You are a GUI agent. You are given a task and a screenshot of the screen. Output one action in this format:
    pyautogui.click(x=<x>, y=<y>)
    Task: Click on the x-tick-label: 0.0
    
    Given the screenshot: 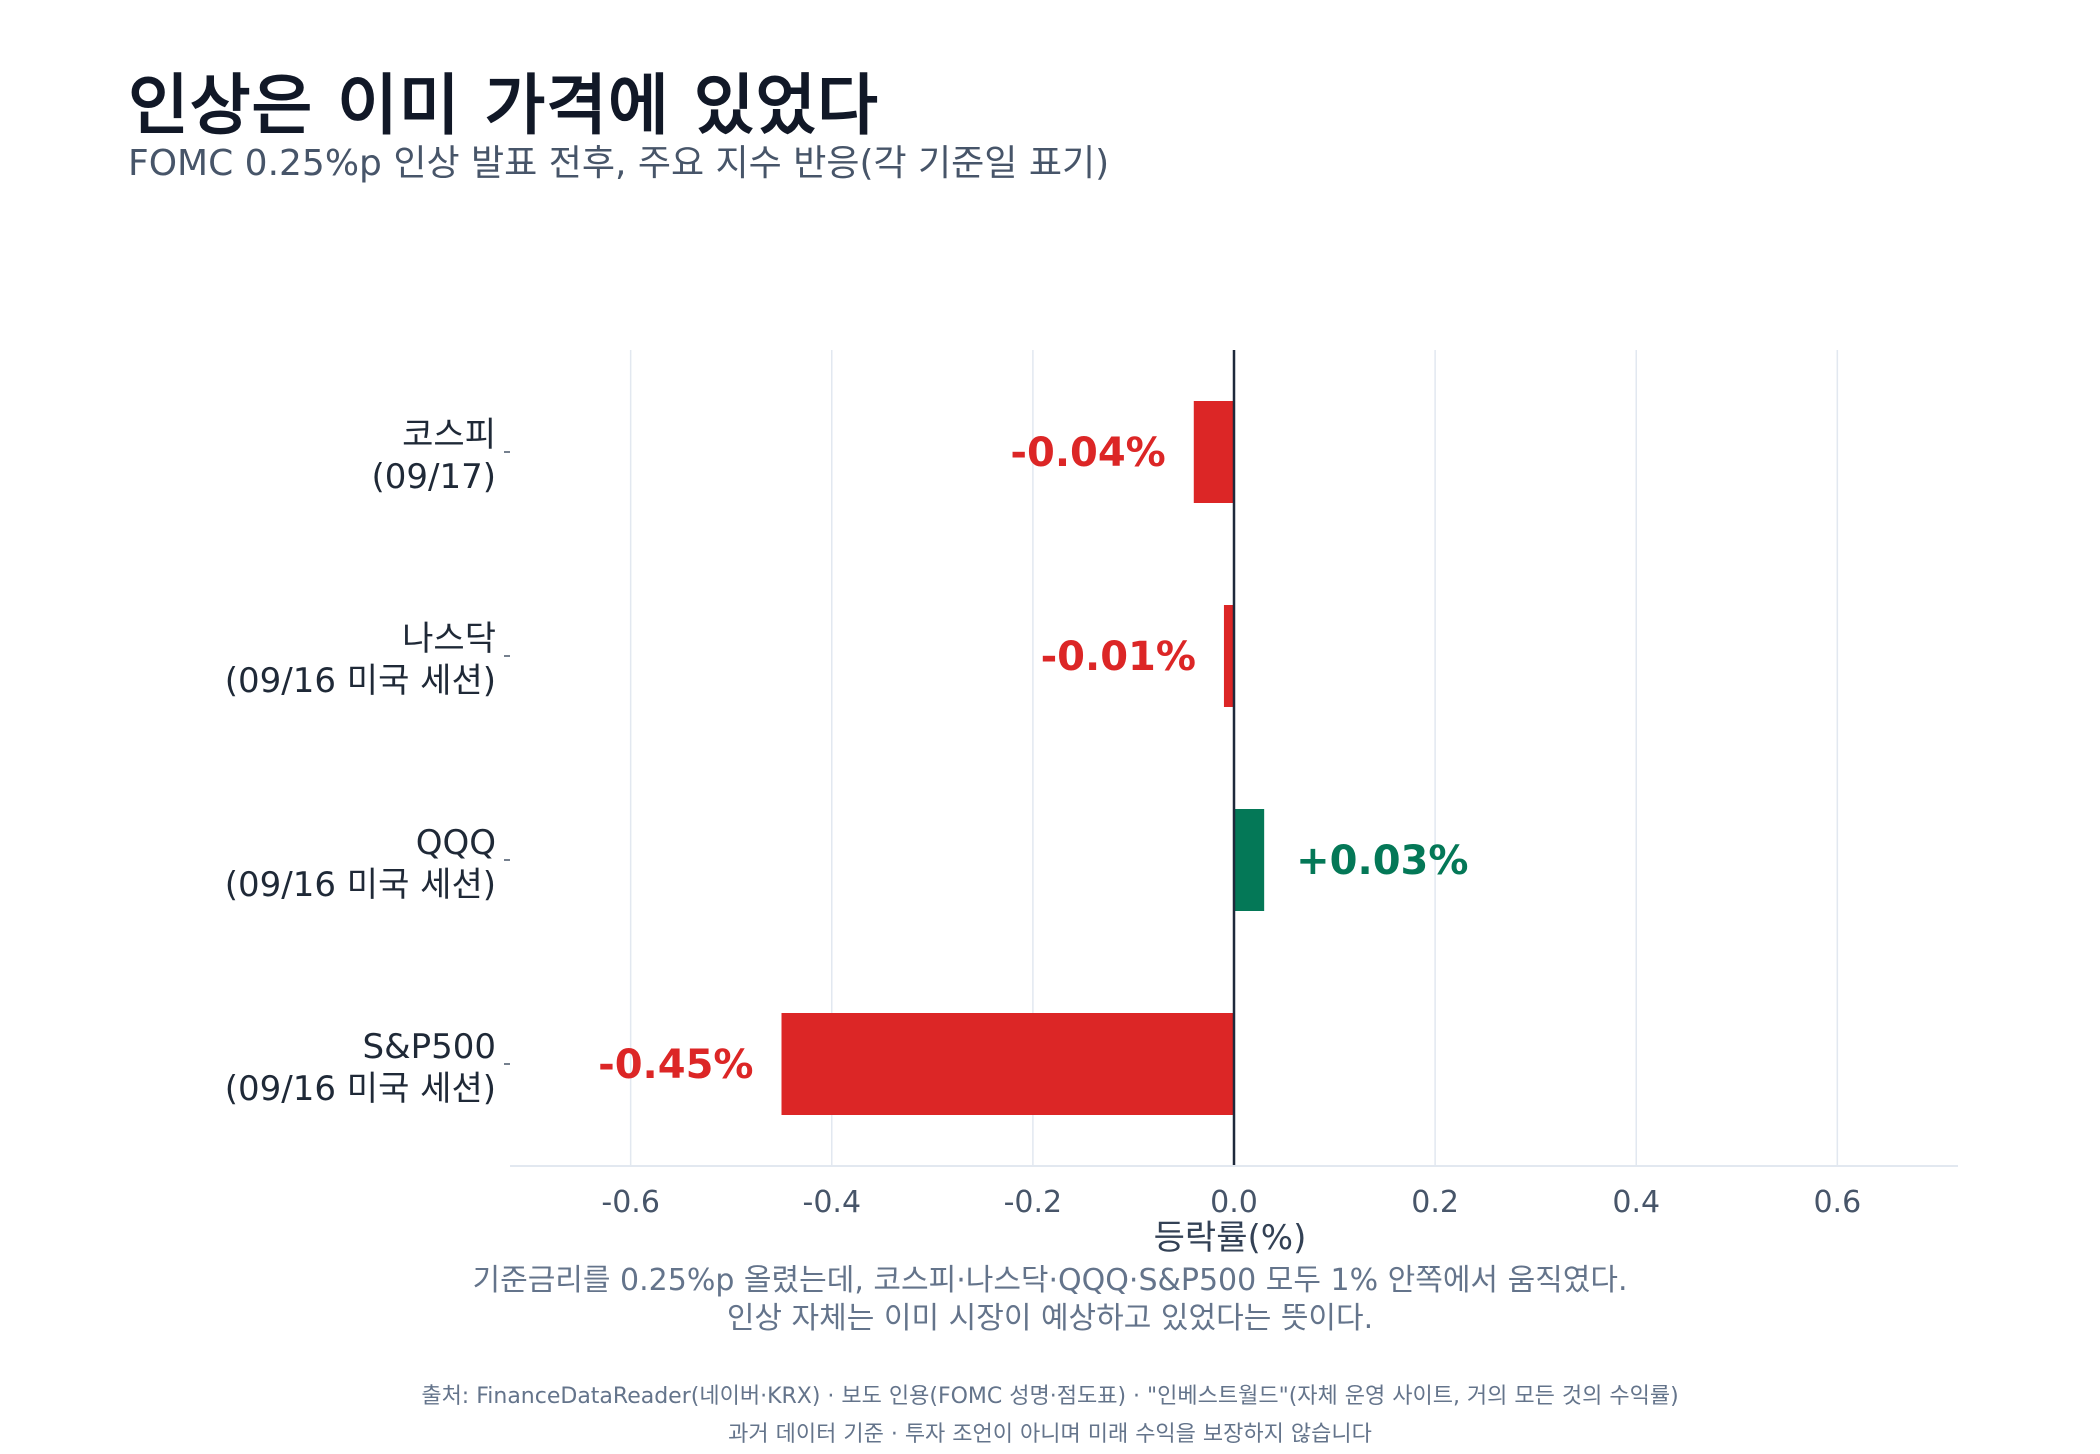 What is the action you would take?
    pyautogui.click(x=1234, y=1202)
    